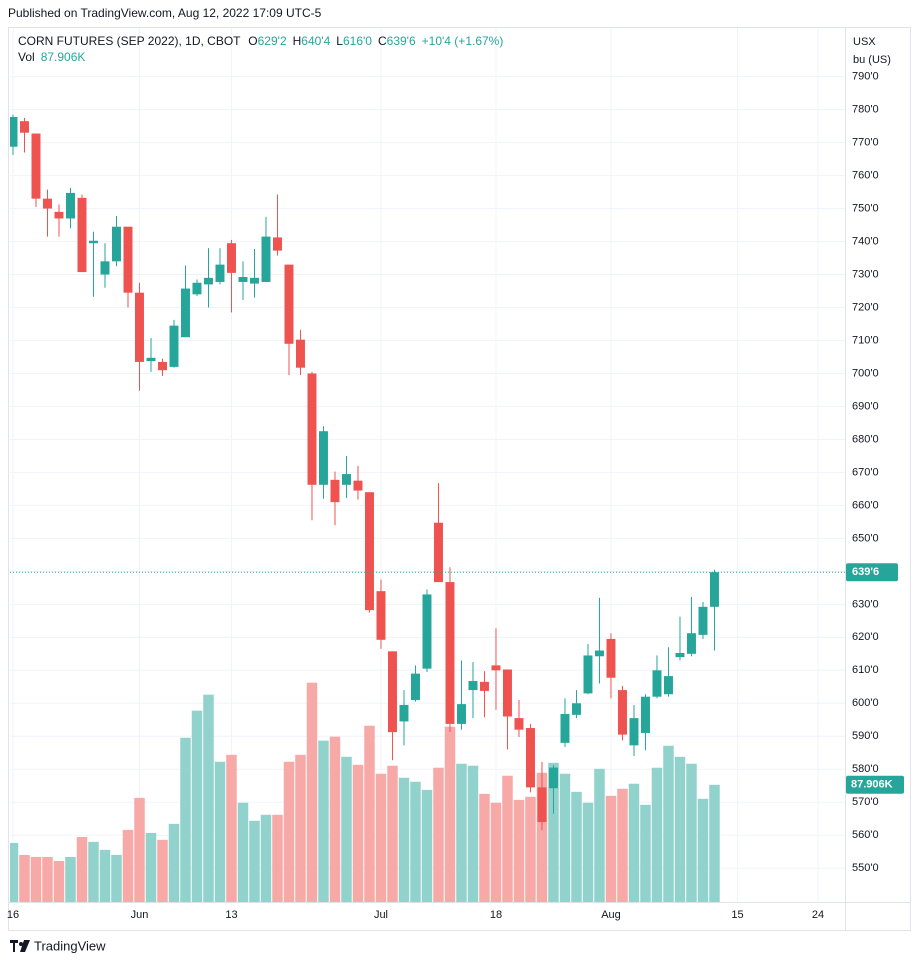 The width and height of the screenshot is (920, 965). Describe the element at coordinates (865, 670) in the screenshot. I see `y-tick-label: 610'0` at that location.